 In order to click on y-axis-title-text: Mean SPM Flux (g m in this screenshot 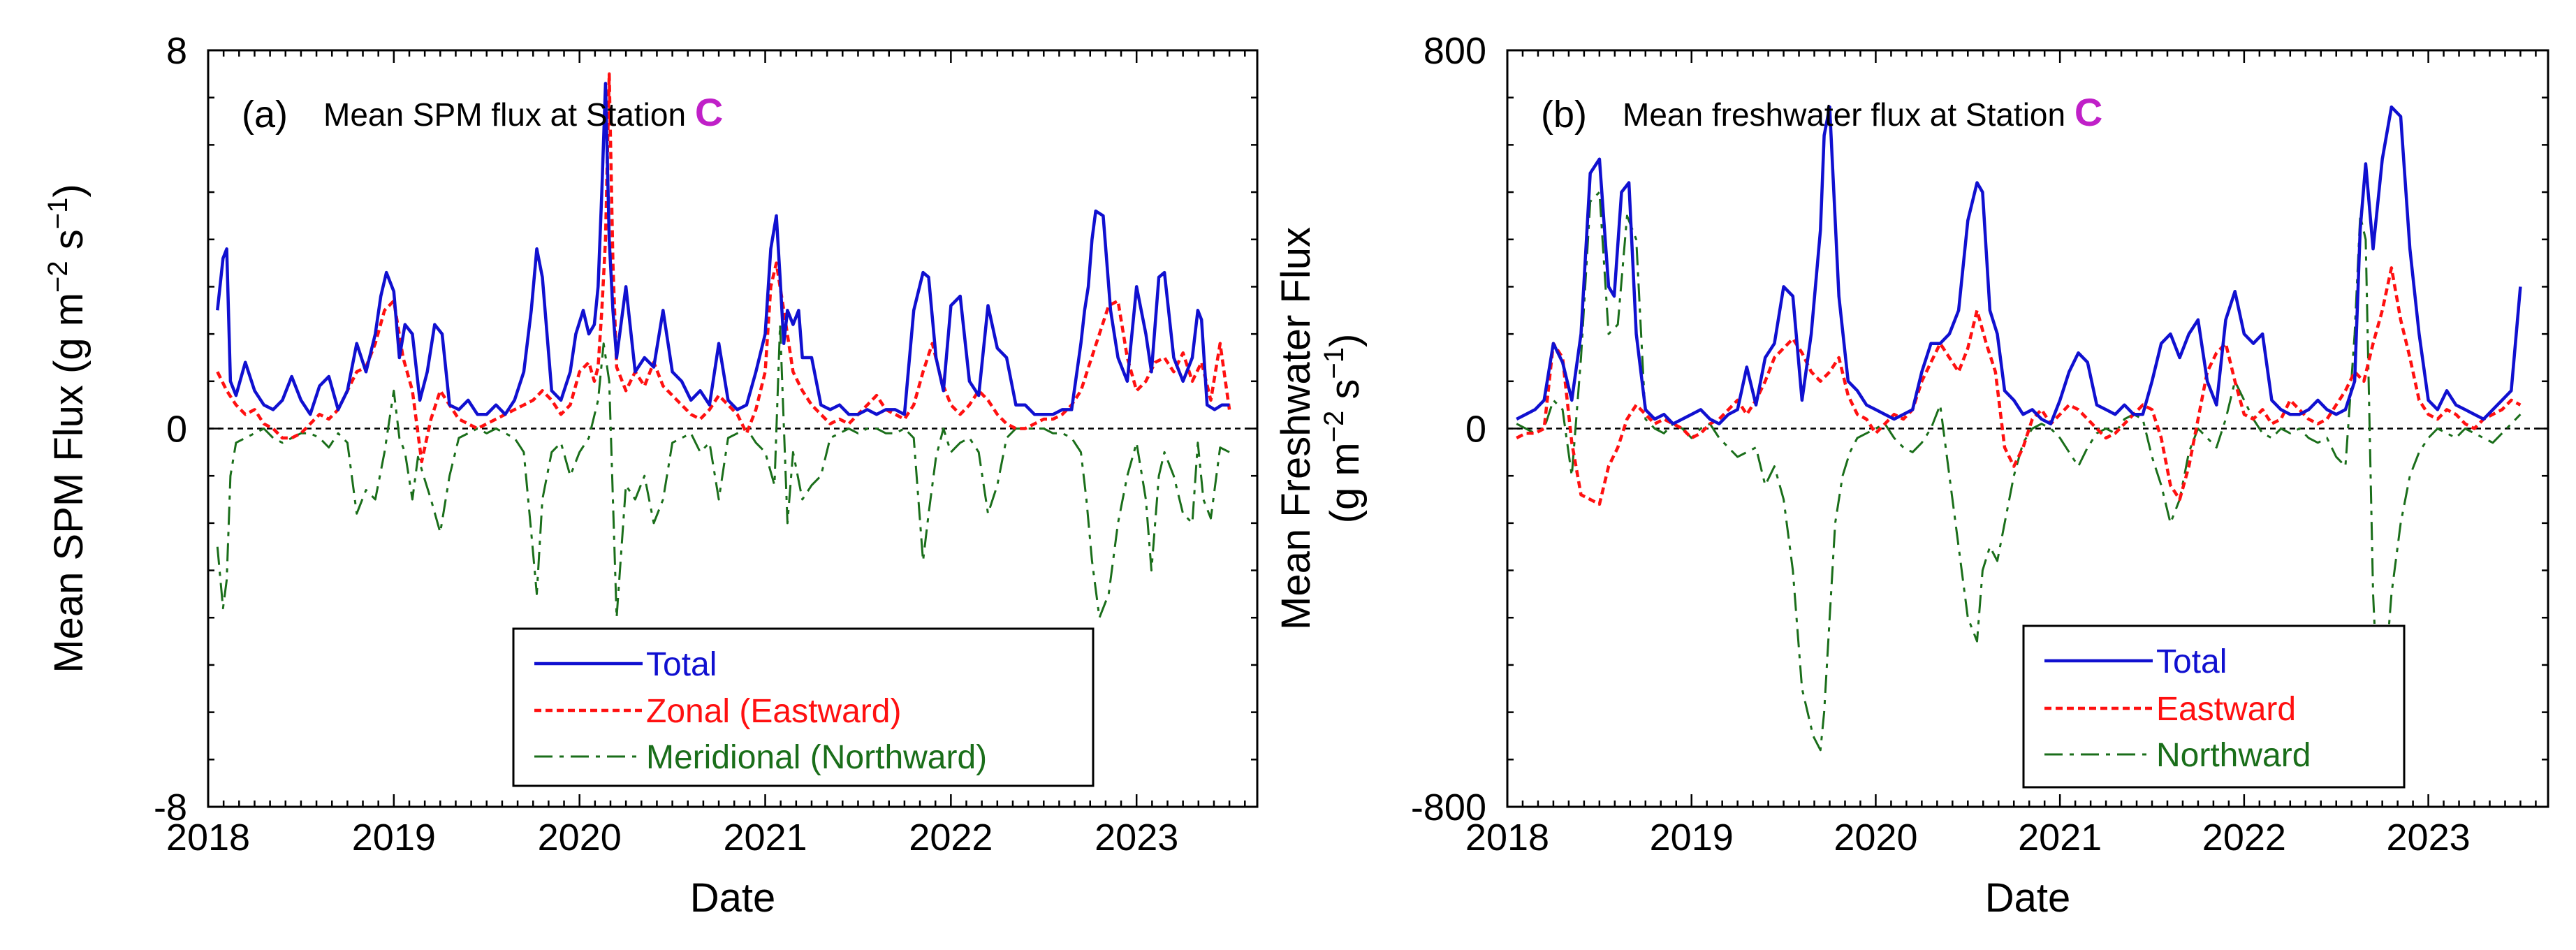, I will do `click(69, 483)`.